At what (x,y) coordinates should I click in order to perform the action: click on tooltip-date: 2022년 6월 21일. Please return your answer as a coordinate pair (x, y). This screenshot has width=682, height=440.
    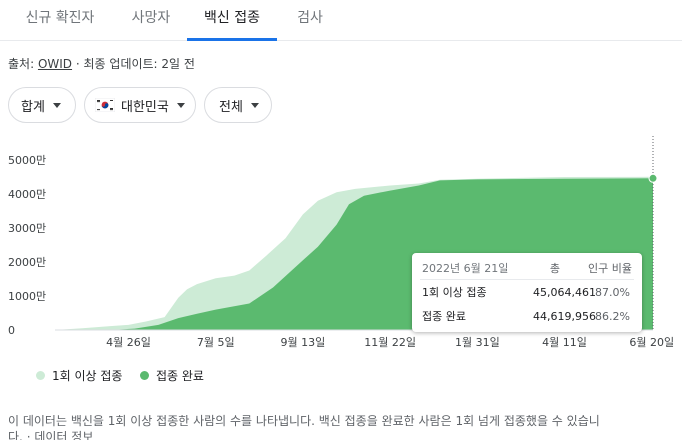
    Looking at the image, I should click on (465, 269).